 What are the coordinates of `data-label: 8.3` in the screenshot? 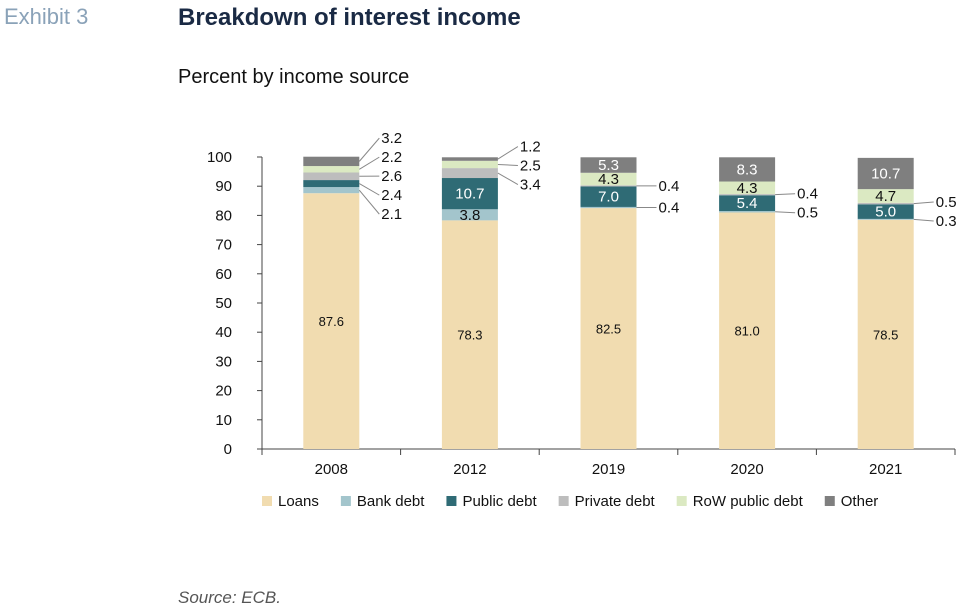 It's located at (747, 169).